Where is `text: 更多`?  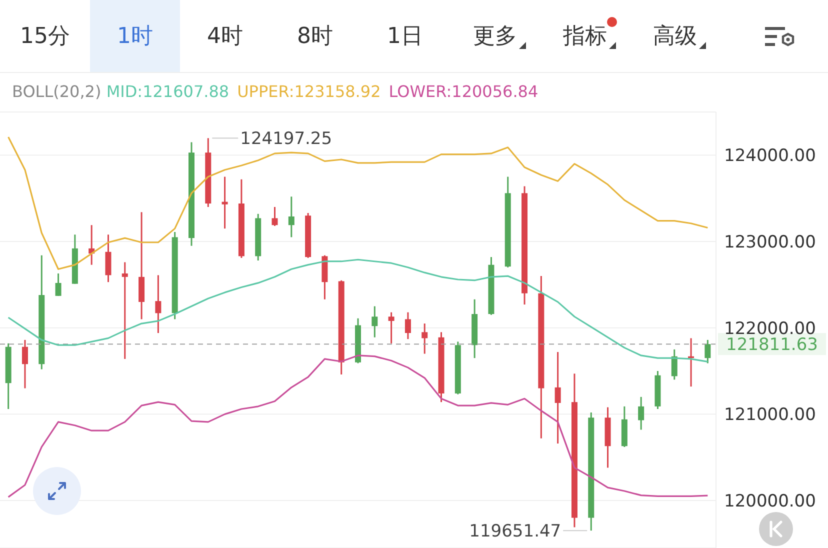 text: 更多 is located at coordinates (495, 37).